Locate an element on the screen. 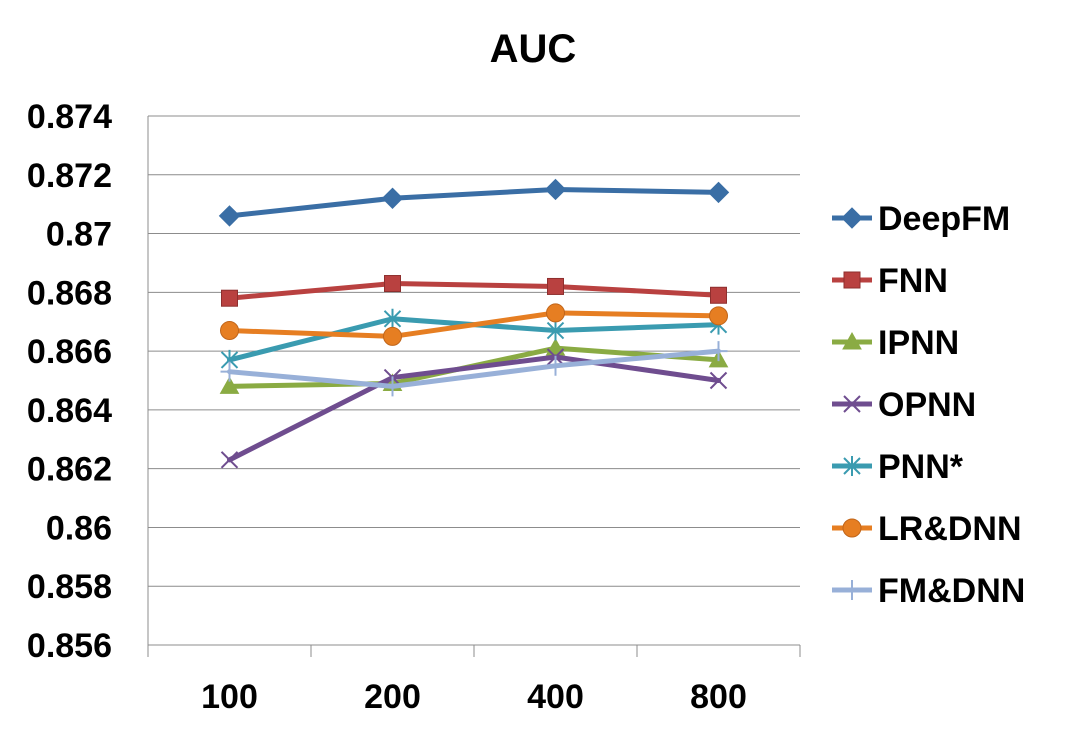 Image resolution: width=1065 pixels, height=735 pixels. series-opnn is located at coordinates (474, 408).